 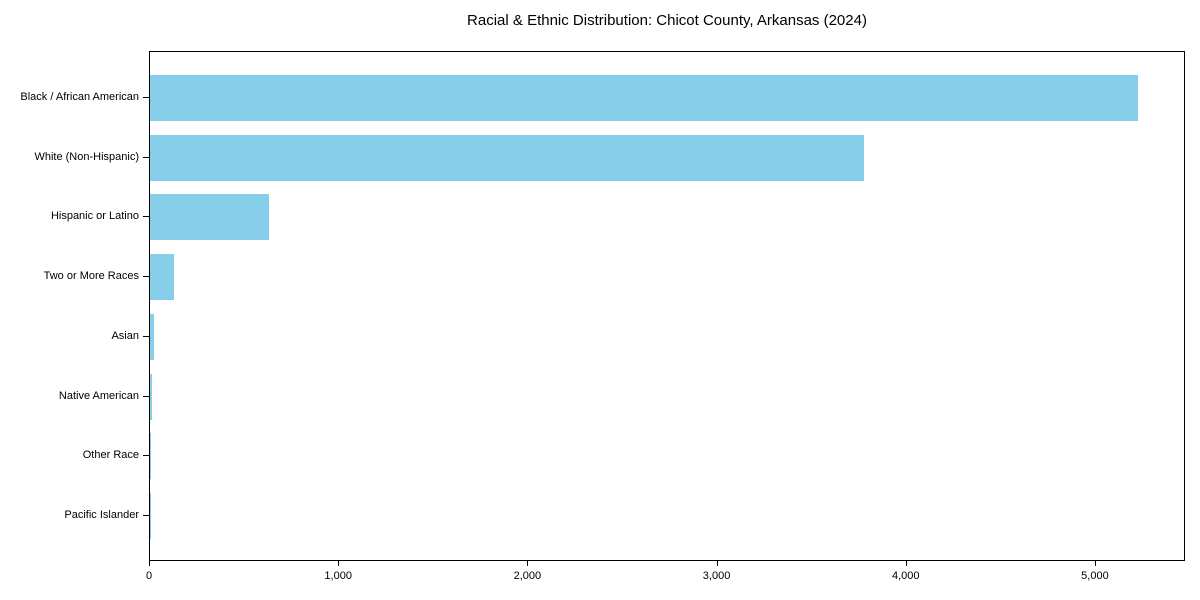 I want to click on y-axis-label: White (Non-Hispanic), so click(x=86, y=156).